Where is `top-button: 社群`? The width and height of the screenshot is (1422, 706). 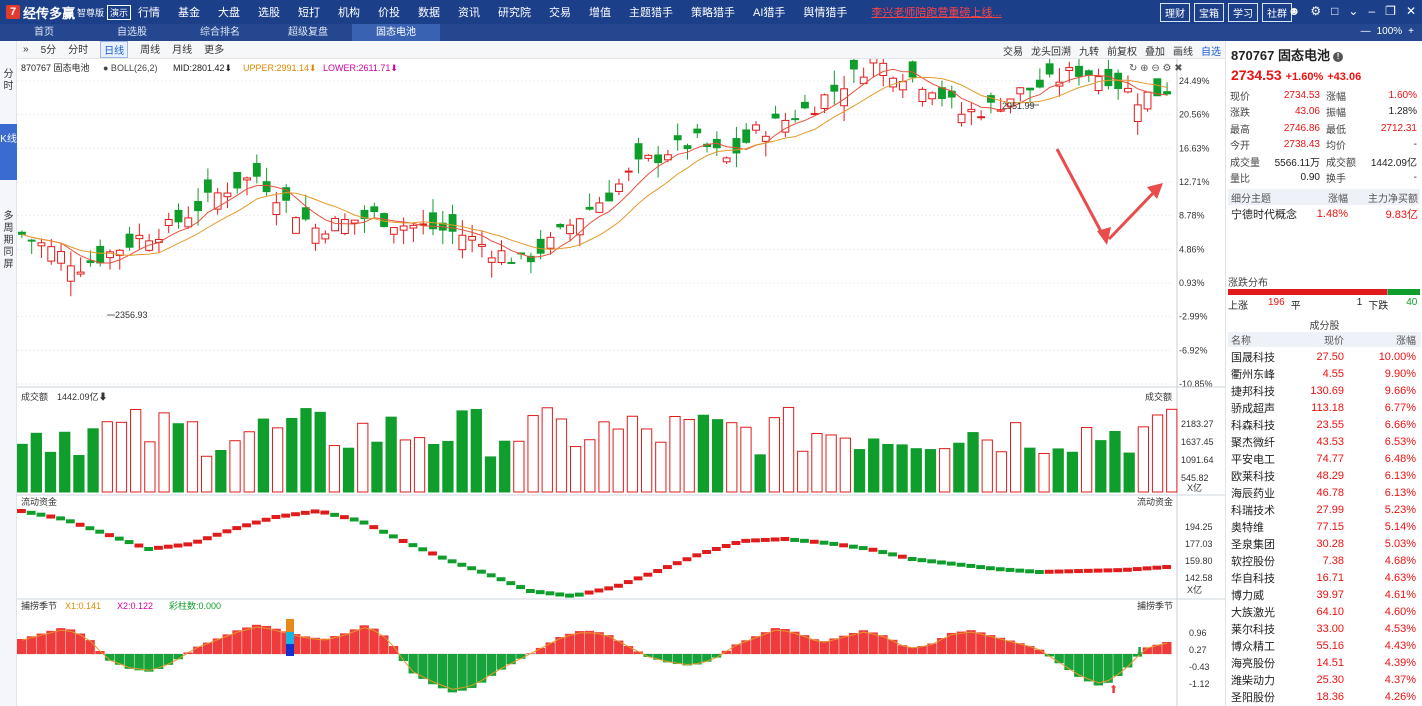 top-button: 社群 is located at coordinates (1277, 12).